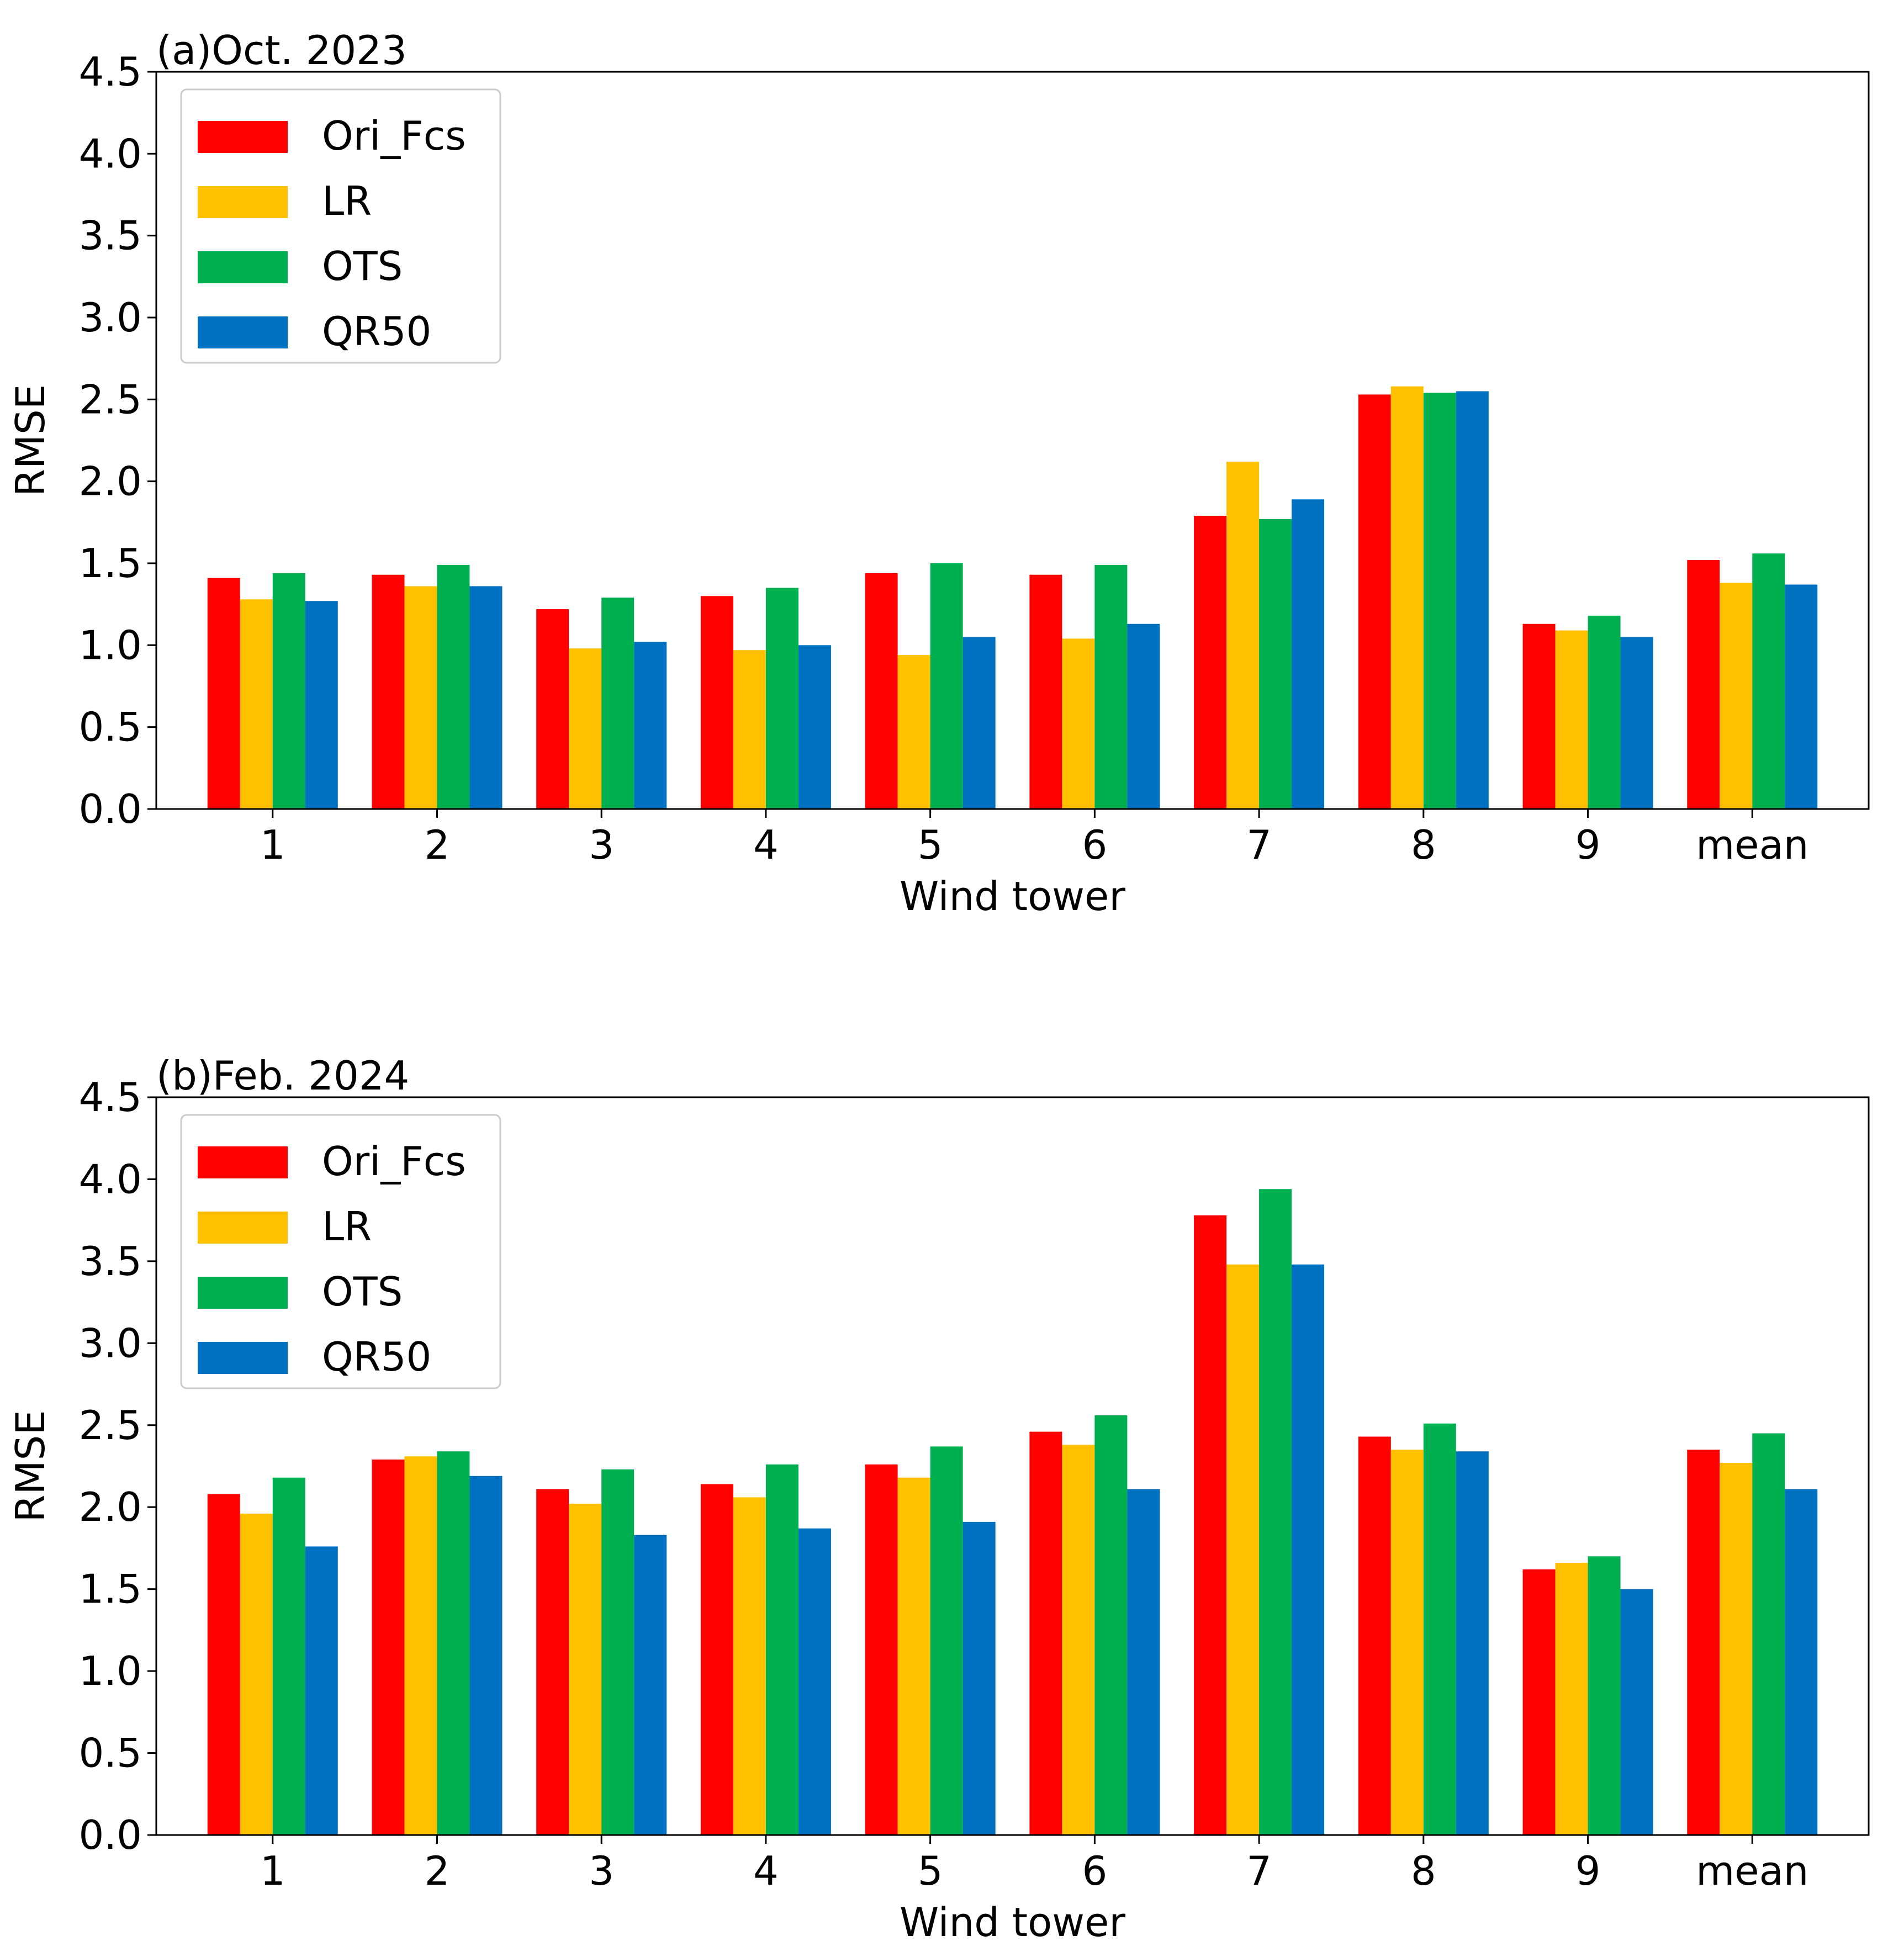  What do you see at coordinates (281, 50) in the screenshot?
I see `chart-title: (a)Oct. 2023` at bounding box center [281, 50].